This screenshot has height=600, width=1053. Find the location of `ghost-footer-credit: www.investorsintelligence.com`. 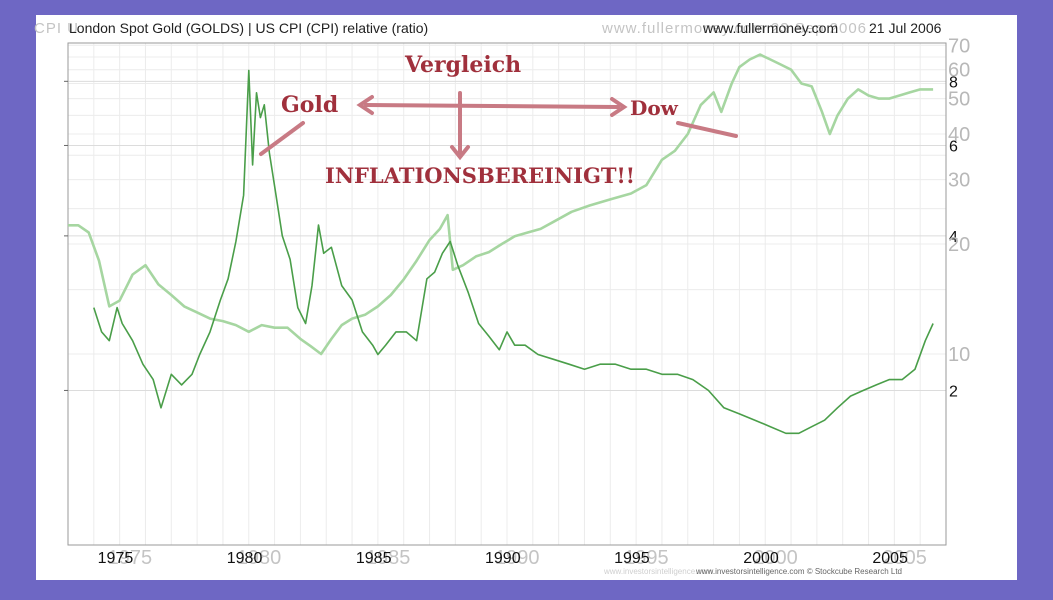

ghost-footer-credit: www.investorsintelligence.com is located at coordinates (658, 571).